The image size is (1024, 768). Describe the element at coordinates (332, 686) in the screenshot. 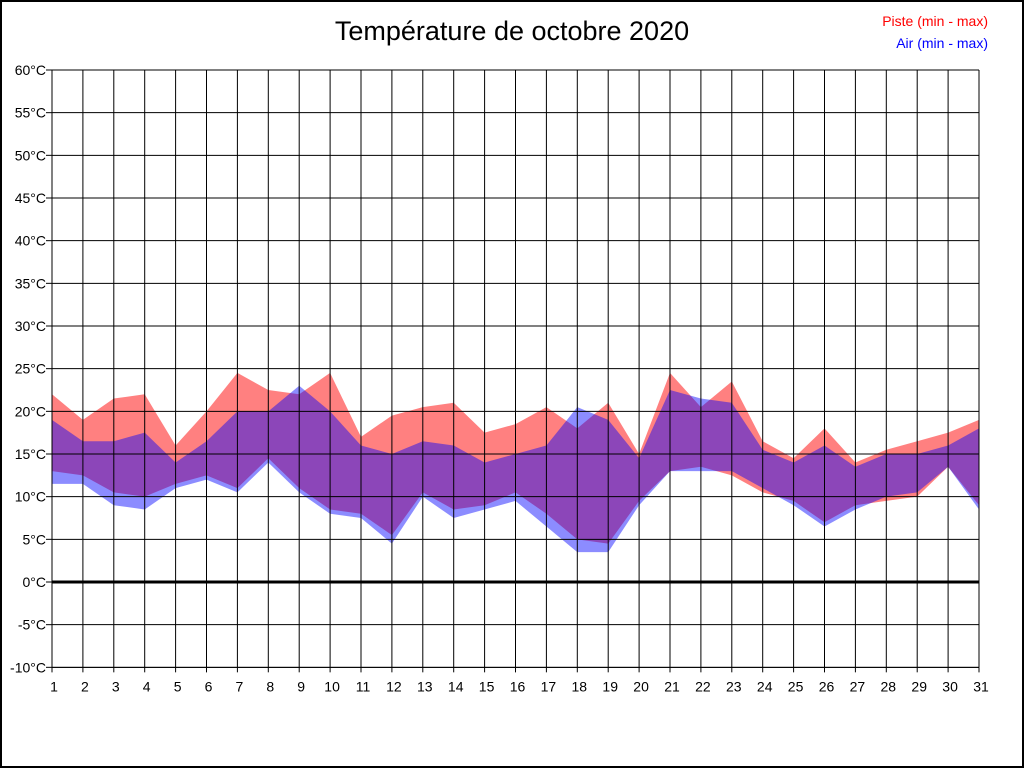

I see `x-tick-label: 10` at that location.